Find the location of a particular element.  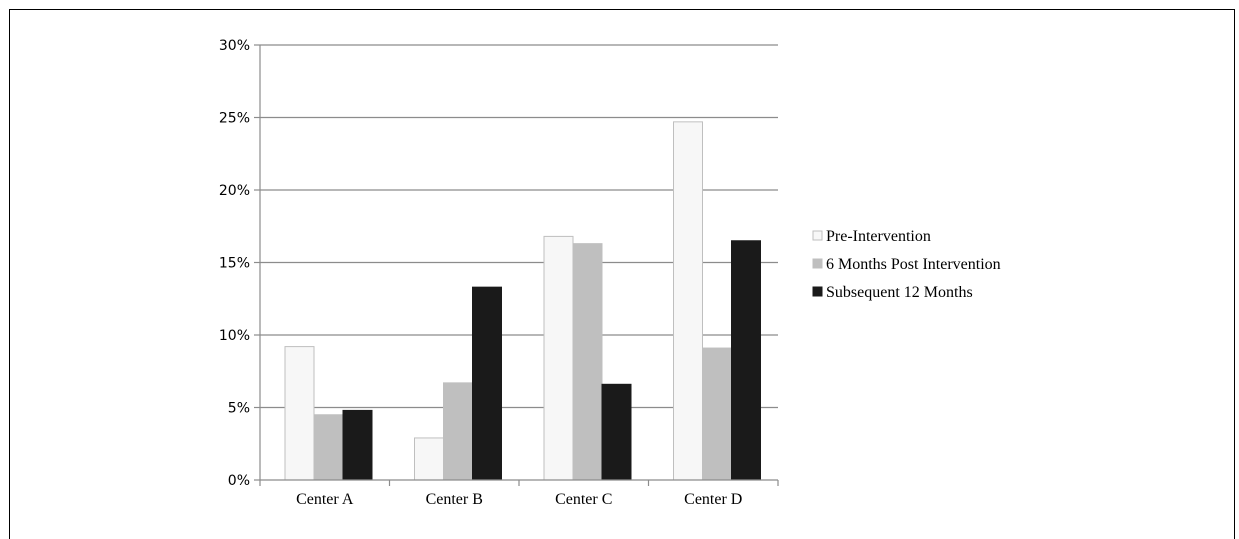

y-tick-label: 25% is located at coordinates (234, 119).